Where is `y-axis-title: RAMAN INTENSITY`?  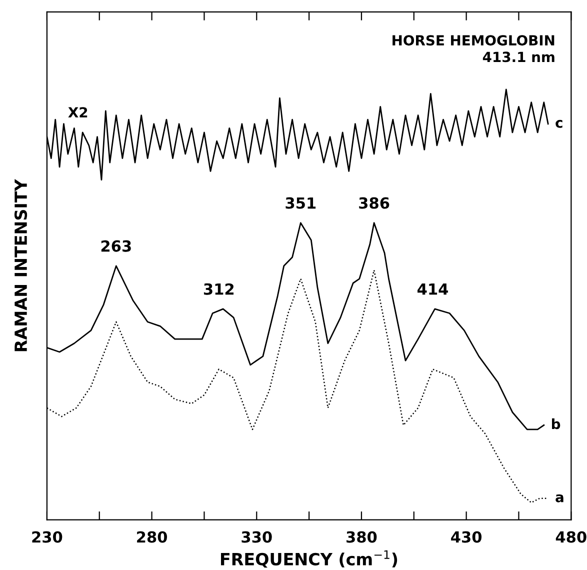
y-axis-title: RAMAN INTENSITY is located at coordinates (21, 265).